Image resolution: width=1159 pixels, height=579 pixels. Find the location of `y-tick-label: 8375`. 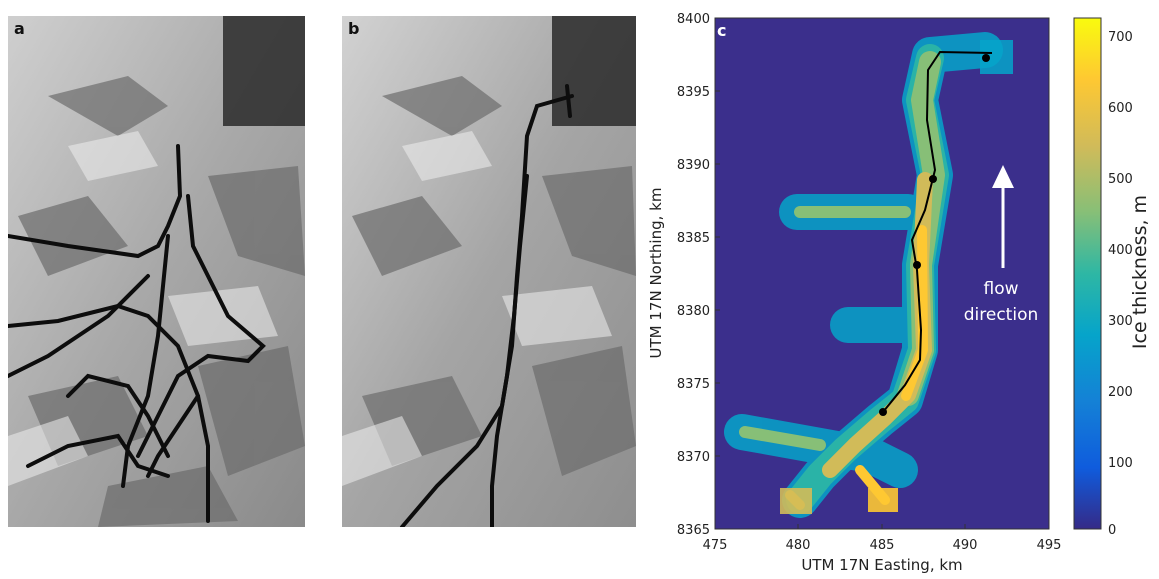

y-tick-label: 8375 is located at coordinates (693, 384).